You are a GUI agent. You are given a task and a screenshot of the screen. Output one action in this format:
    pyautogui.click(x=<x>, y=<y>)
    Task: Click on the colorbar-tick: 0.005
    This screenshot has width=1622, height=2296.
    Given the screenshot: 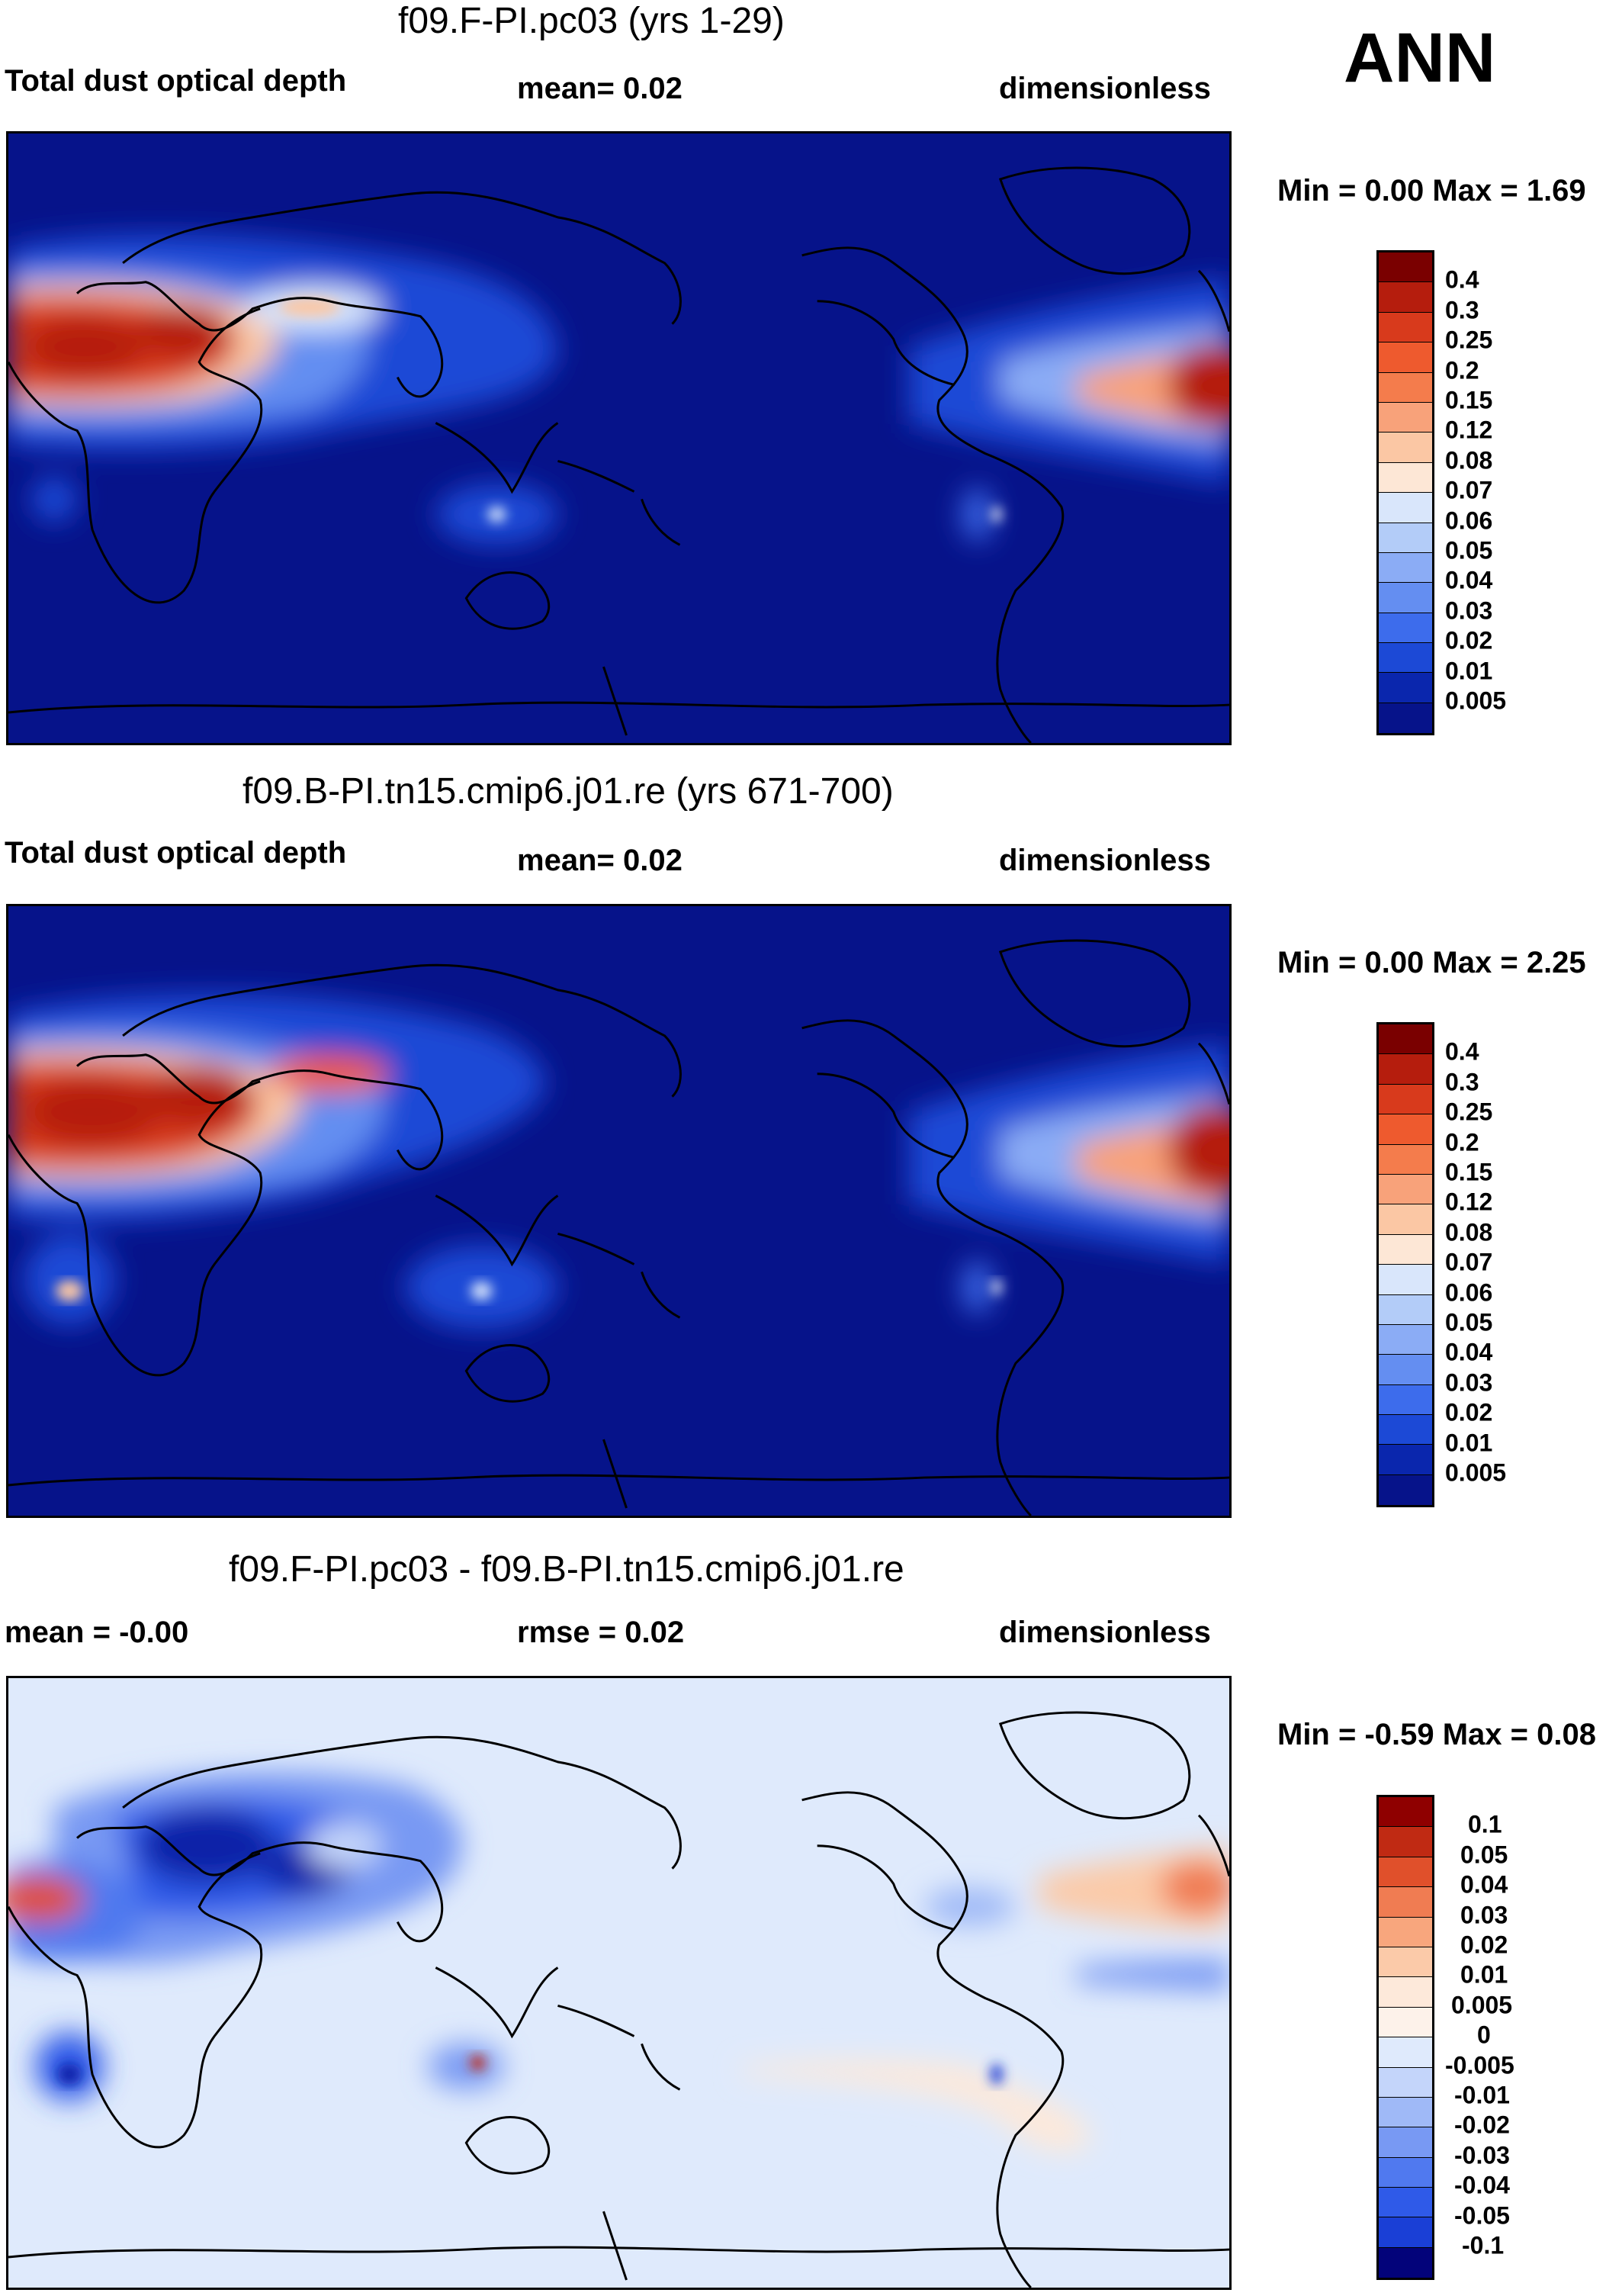 What is the action you would take?
    pyautogui.click(x=1482, y=2005)
    